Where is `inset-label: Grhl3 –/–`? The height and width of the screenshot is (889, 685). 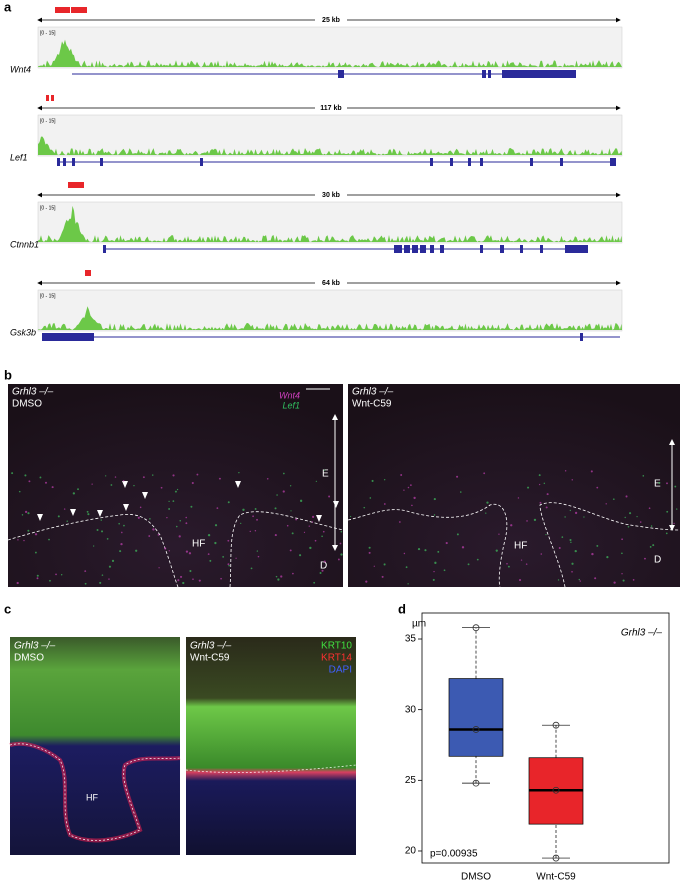
inset-label: Grhl3 –/– is located at coordinates (642, 633).